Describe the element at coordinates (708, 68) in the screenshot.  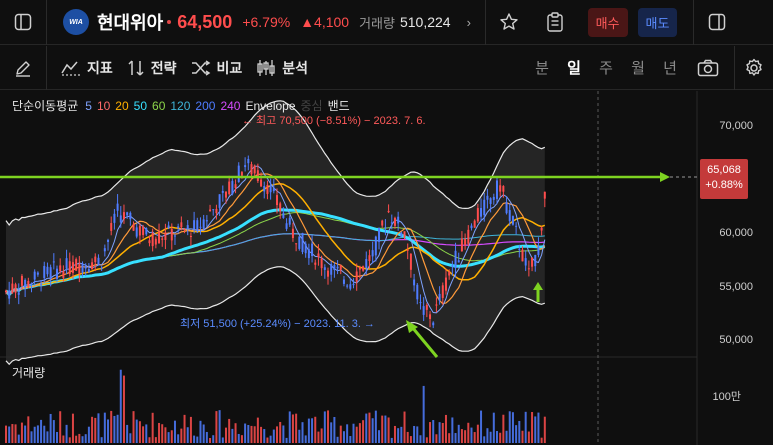
I see `screenshot-button` at that location.